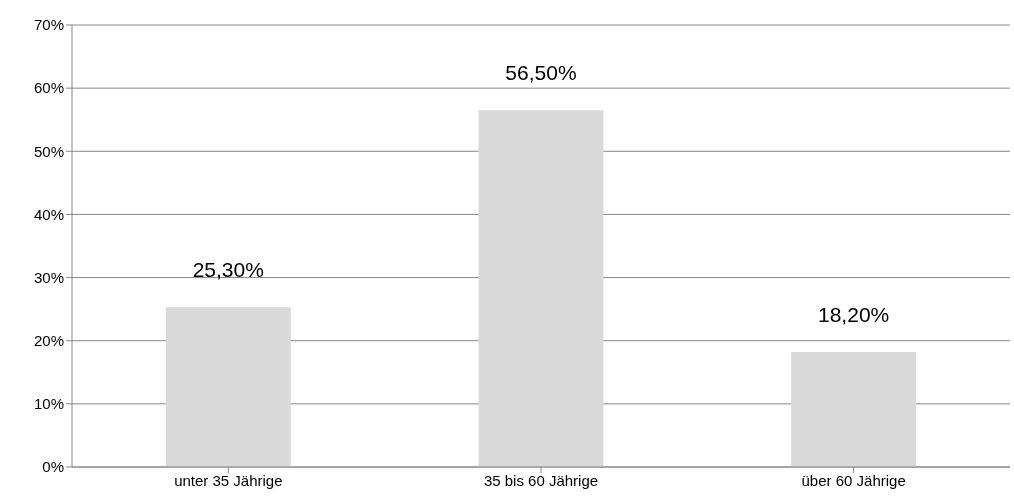 This screenshot has height=504, width=1014. I want to click on y-tick-label: 50%, so click(48, 151).